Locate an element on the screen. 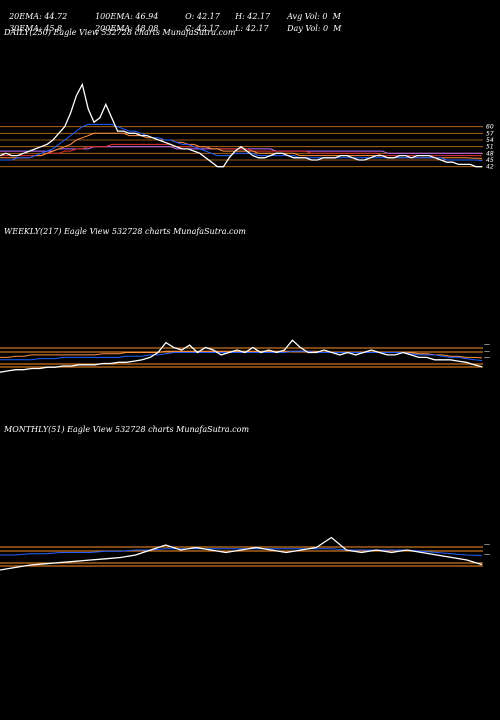  day-vol-value: Day Vol: 0 M is located at coordinates (314, 28).